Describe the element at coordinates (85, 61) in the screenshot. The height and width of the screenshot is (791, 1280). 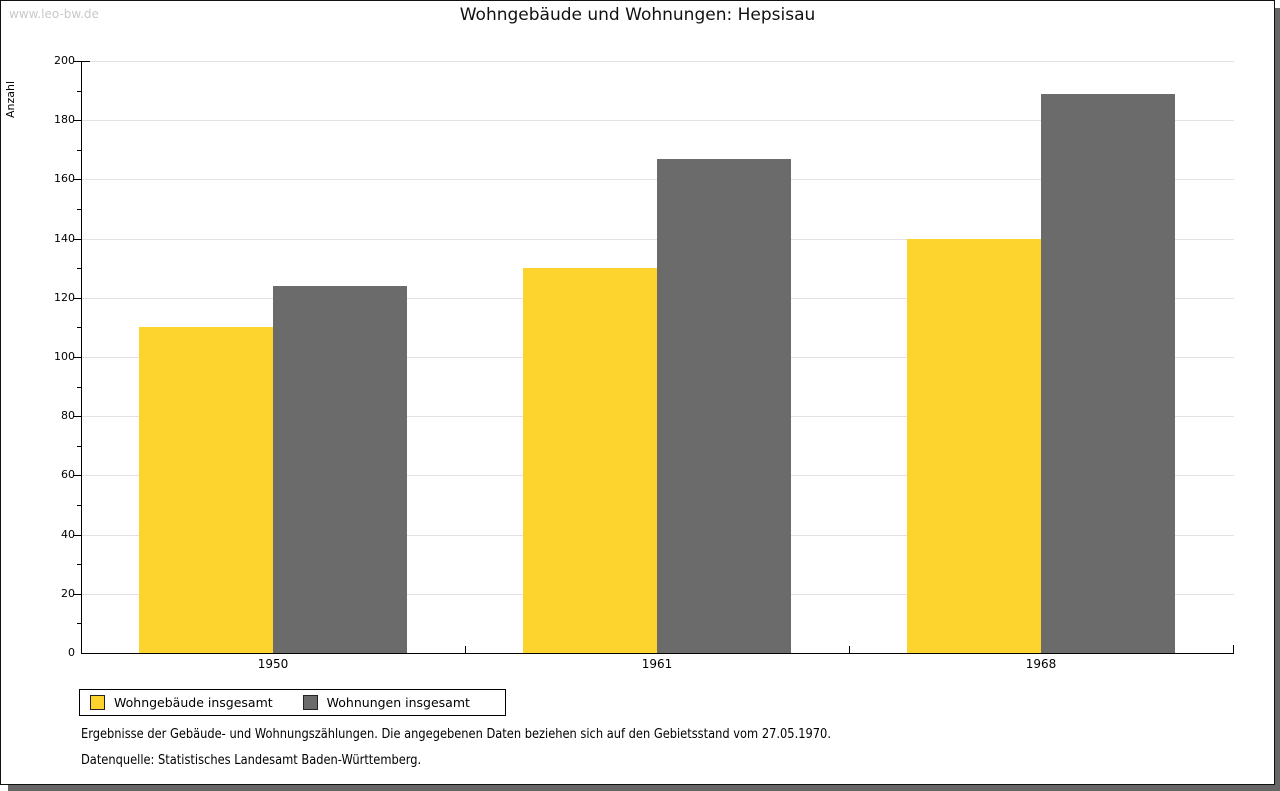
I see `y-axis-end-cap` at that location.